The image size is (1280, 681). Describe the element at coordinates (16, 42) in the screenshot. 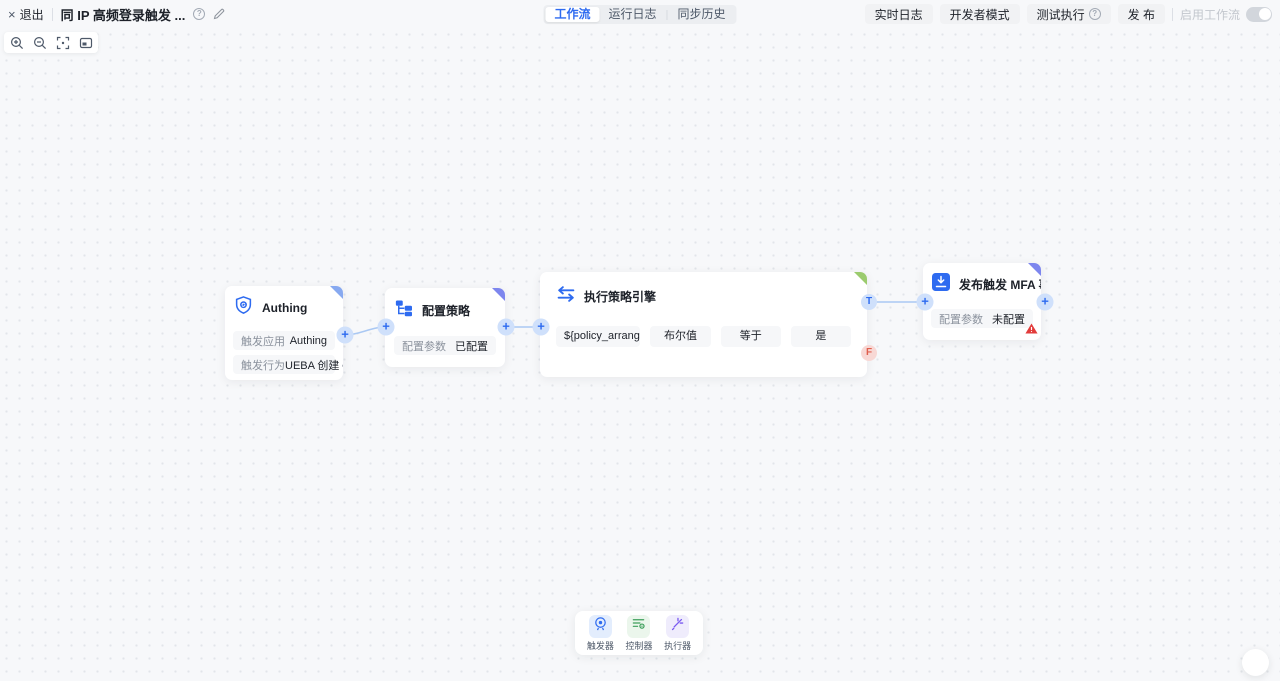

I see `zoom-in-icon` at that location.